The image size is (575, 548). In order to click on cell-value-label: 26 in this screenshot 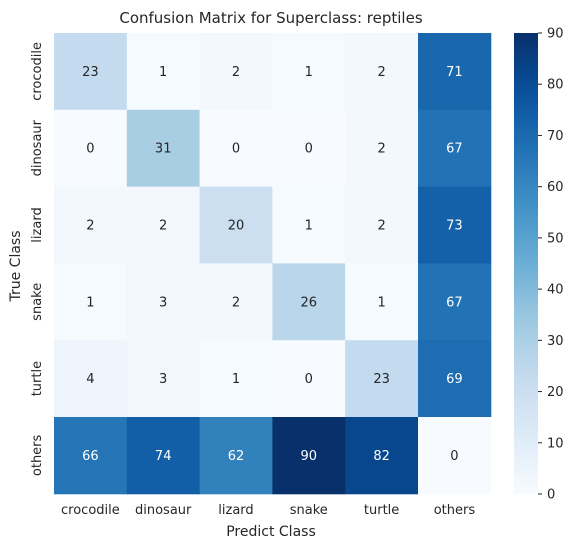, I will do `click(309, 302)`.